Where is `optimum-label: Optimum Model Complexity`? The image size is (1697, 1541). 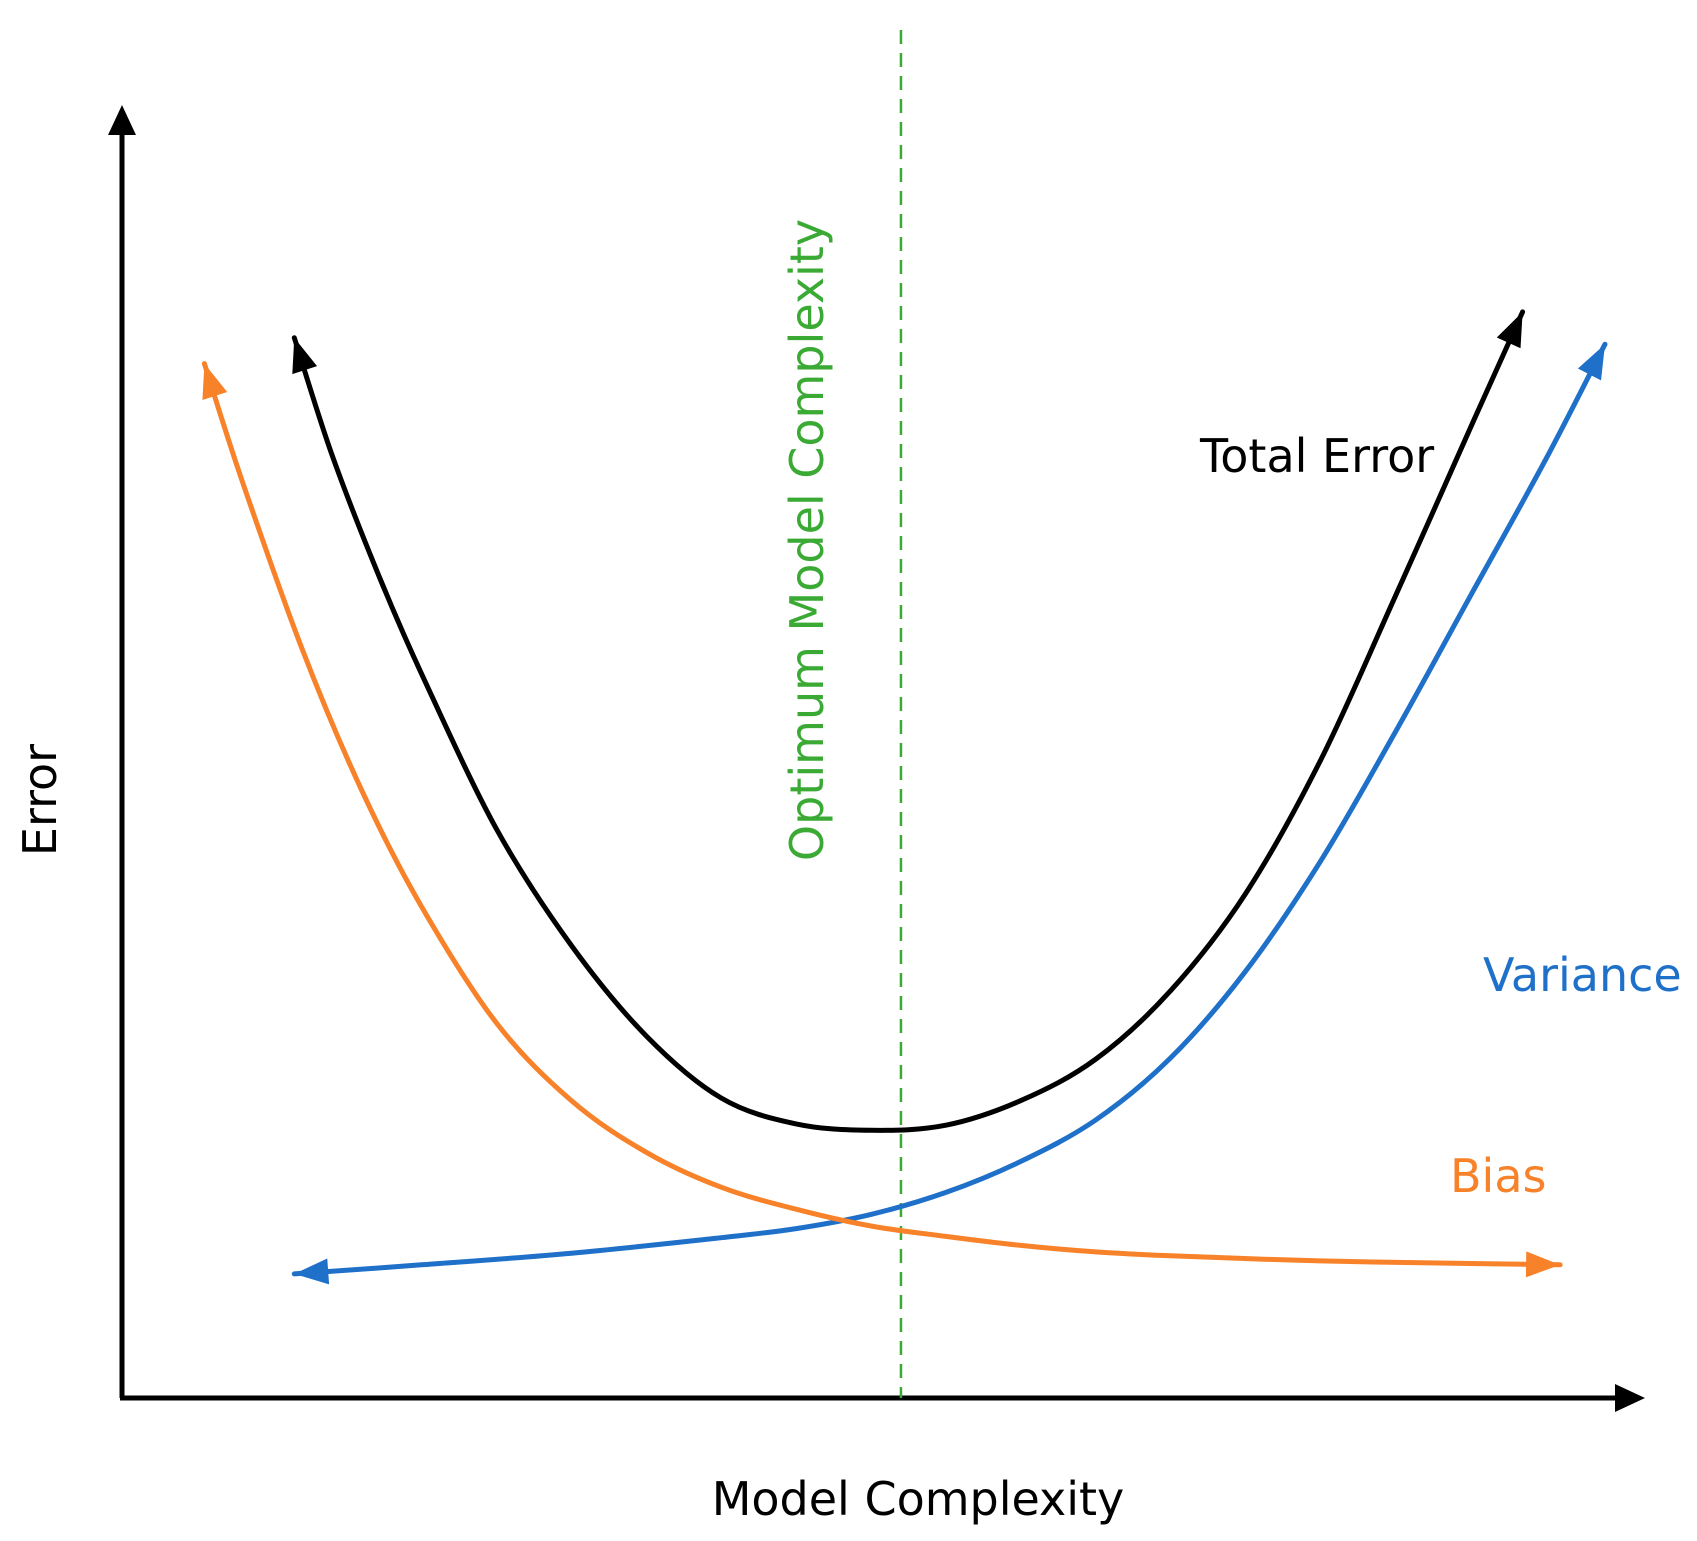 optimum-label: Optimum Model Complexity is located at coordinates (807, 540).